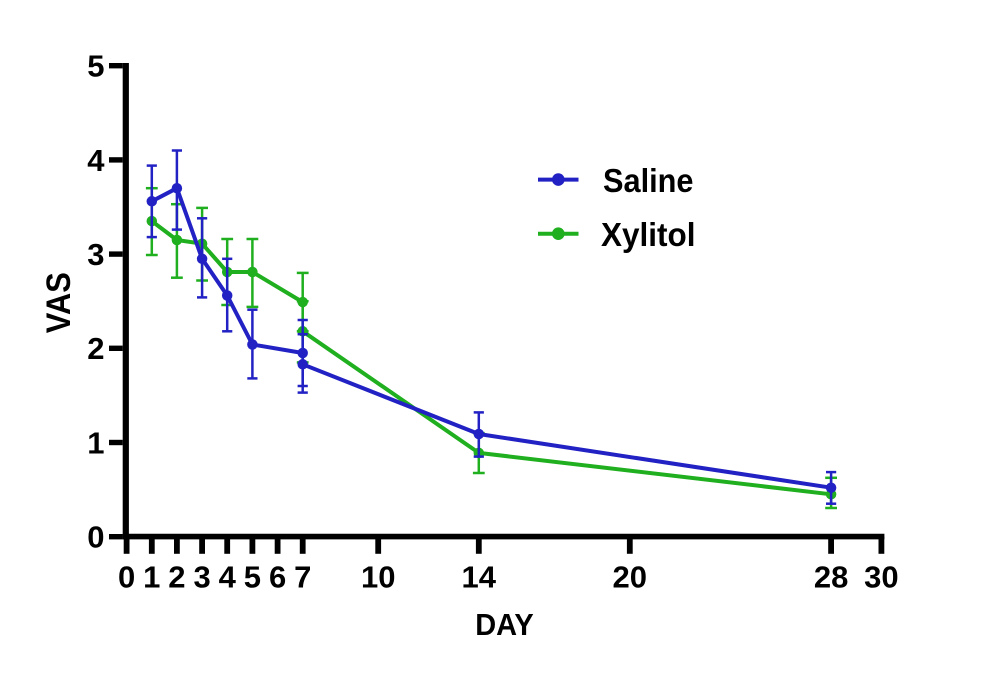 This screenshot has width=986, height=684. What do you see at coordinates (302, 576) in the screenshot?
I see `svg-text: 7` at bounding box center [302, 576].